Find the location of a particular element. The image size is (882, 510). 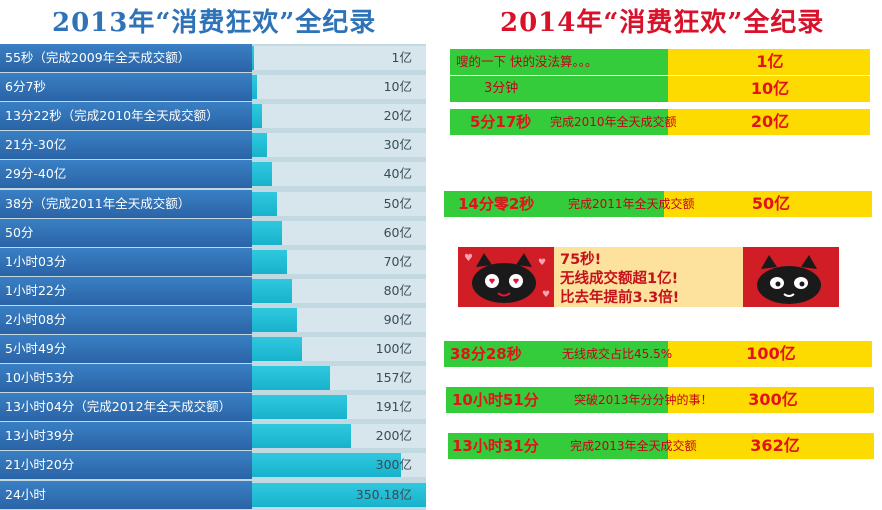

category-label: 29分-40亿 is located at coordinates (36, 174).